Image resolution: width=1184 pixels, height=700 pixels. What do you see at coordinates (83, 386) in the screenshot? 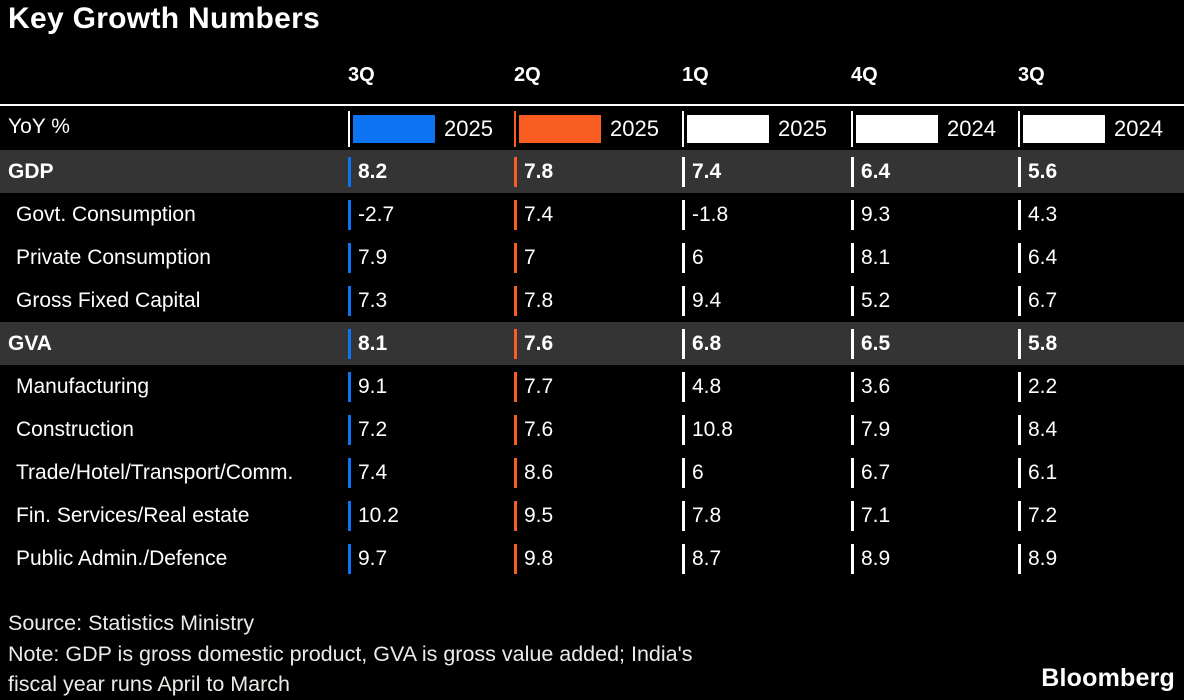
I see `row-label: Manufacturing` at bounding box center [83, 386].